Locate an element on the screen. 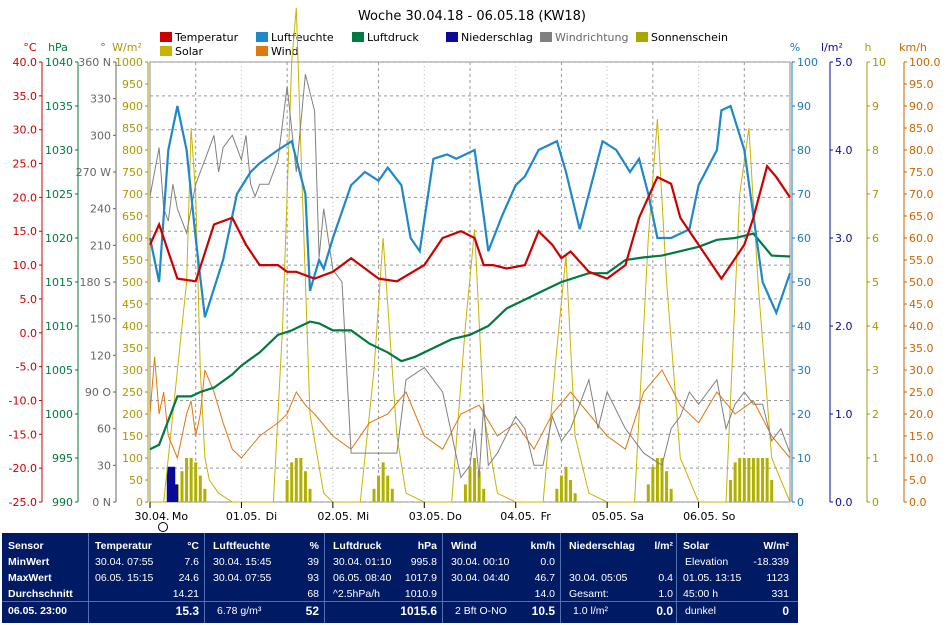 The width and height of the screenshot is (950, 625). wind-max-value: 46.7 is located at coordinates (544, 578).